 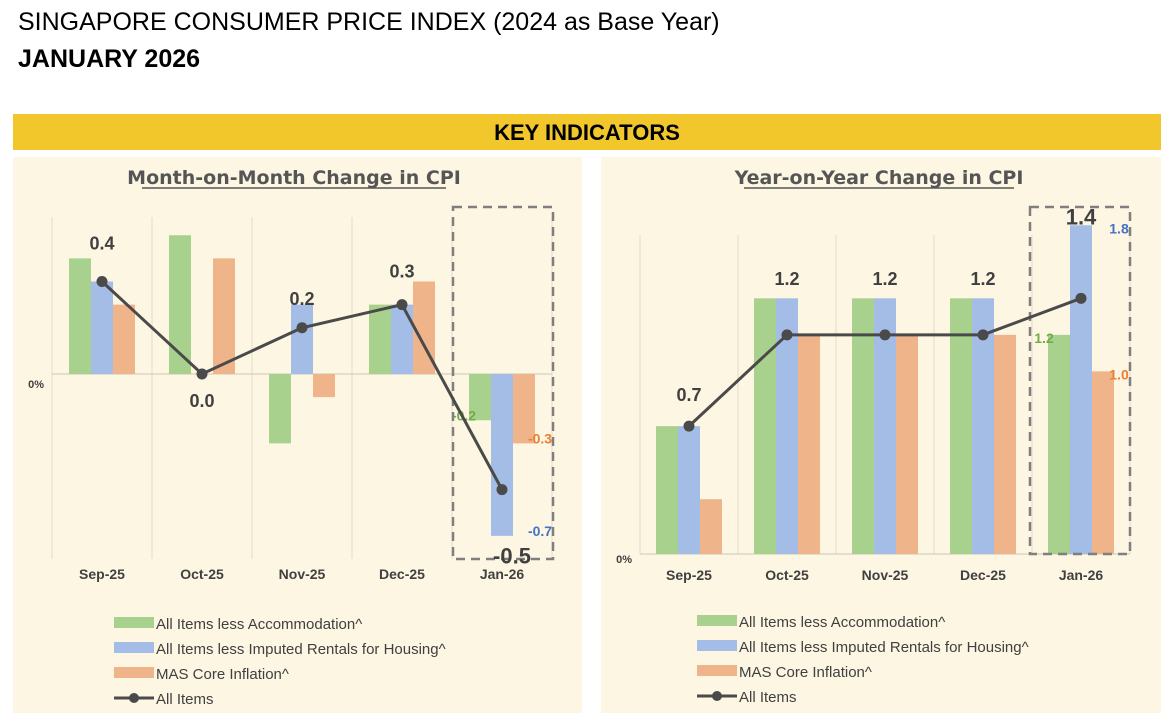 I want to click on mom-label-all-items-jan-26: -0.5, so click(x=512, y=556).